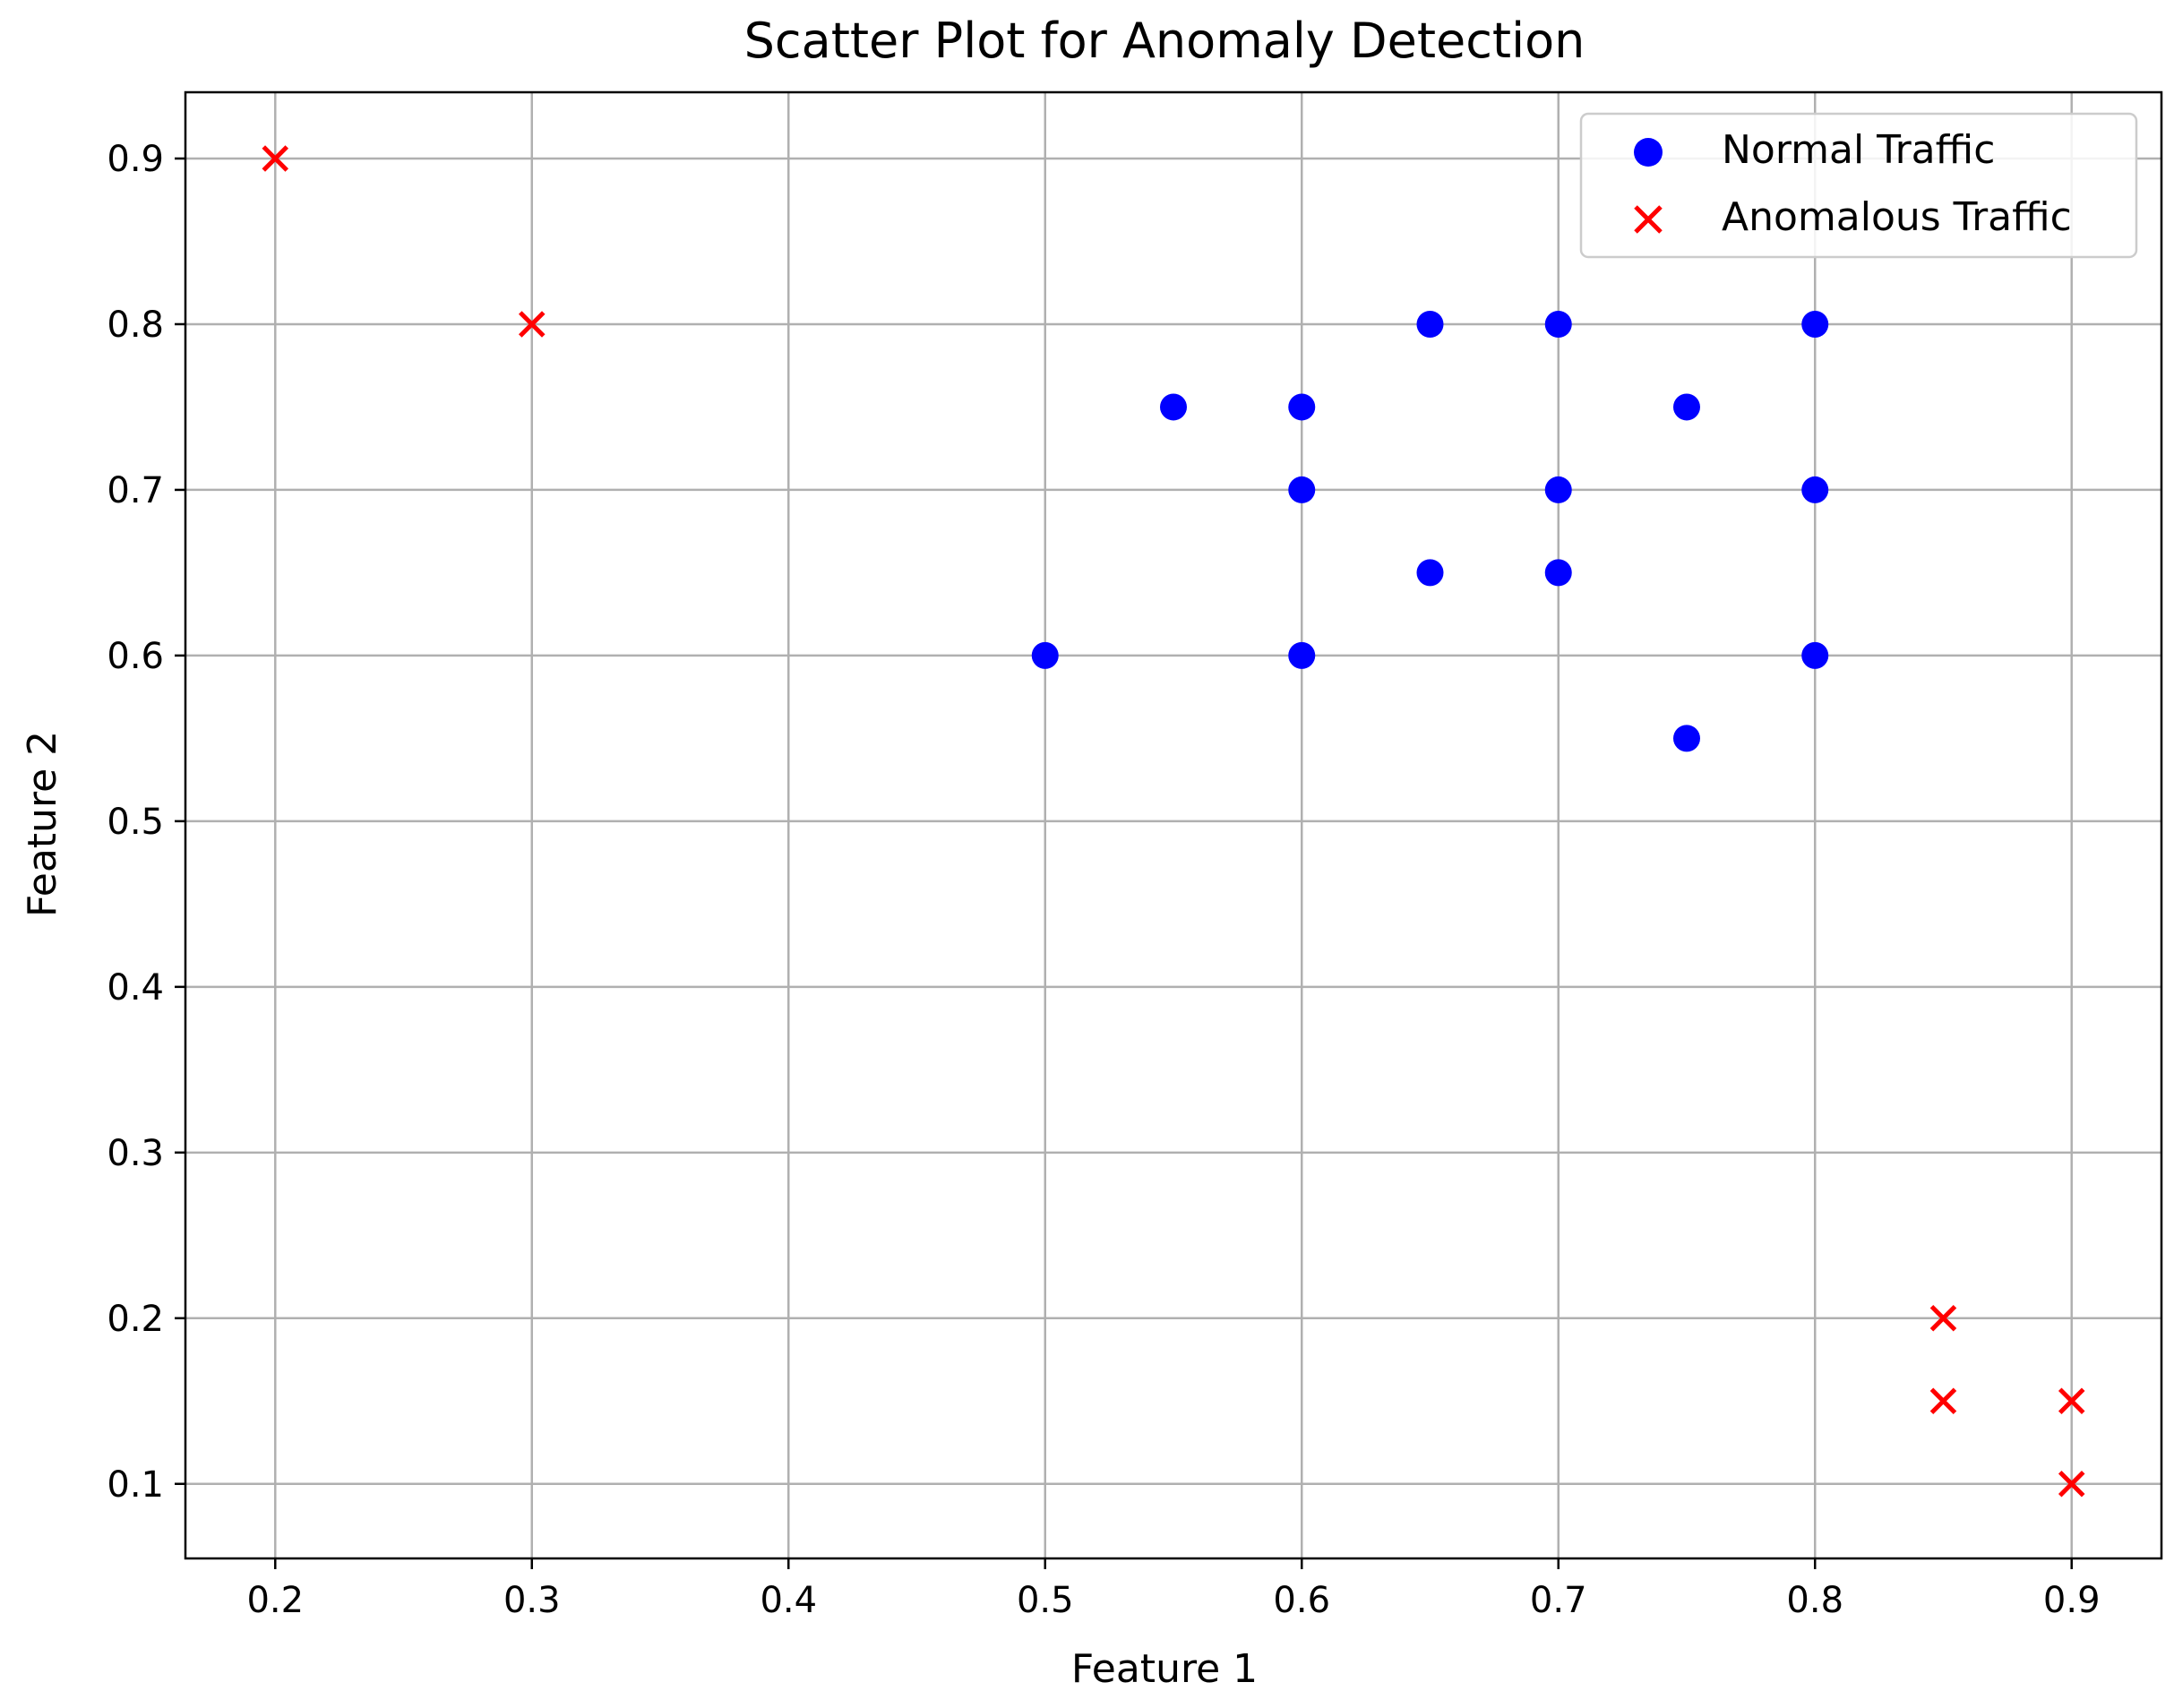  What do you see at coordinates (275, 1601) in the screenshot?
I see `x-tick-label: 0.2` at bounding box center [275, 1601].